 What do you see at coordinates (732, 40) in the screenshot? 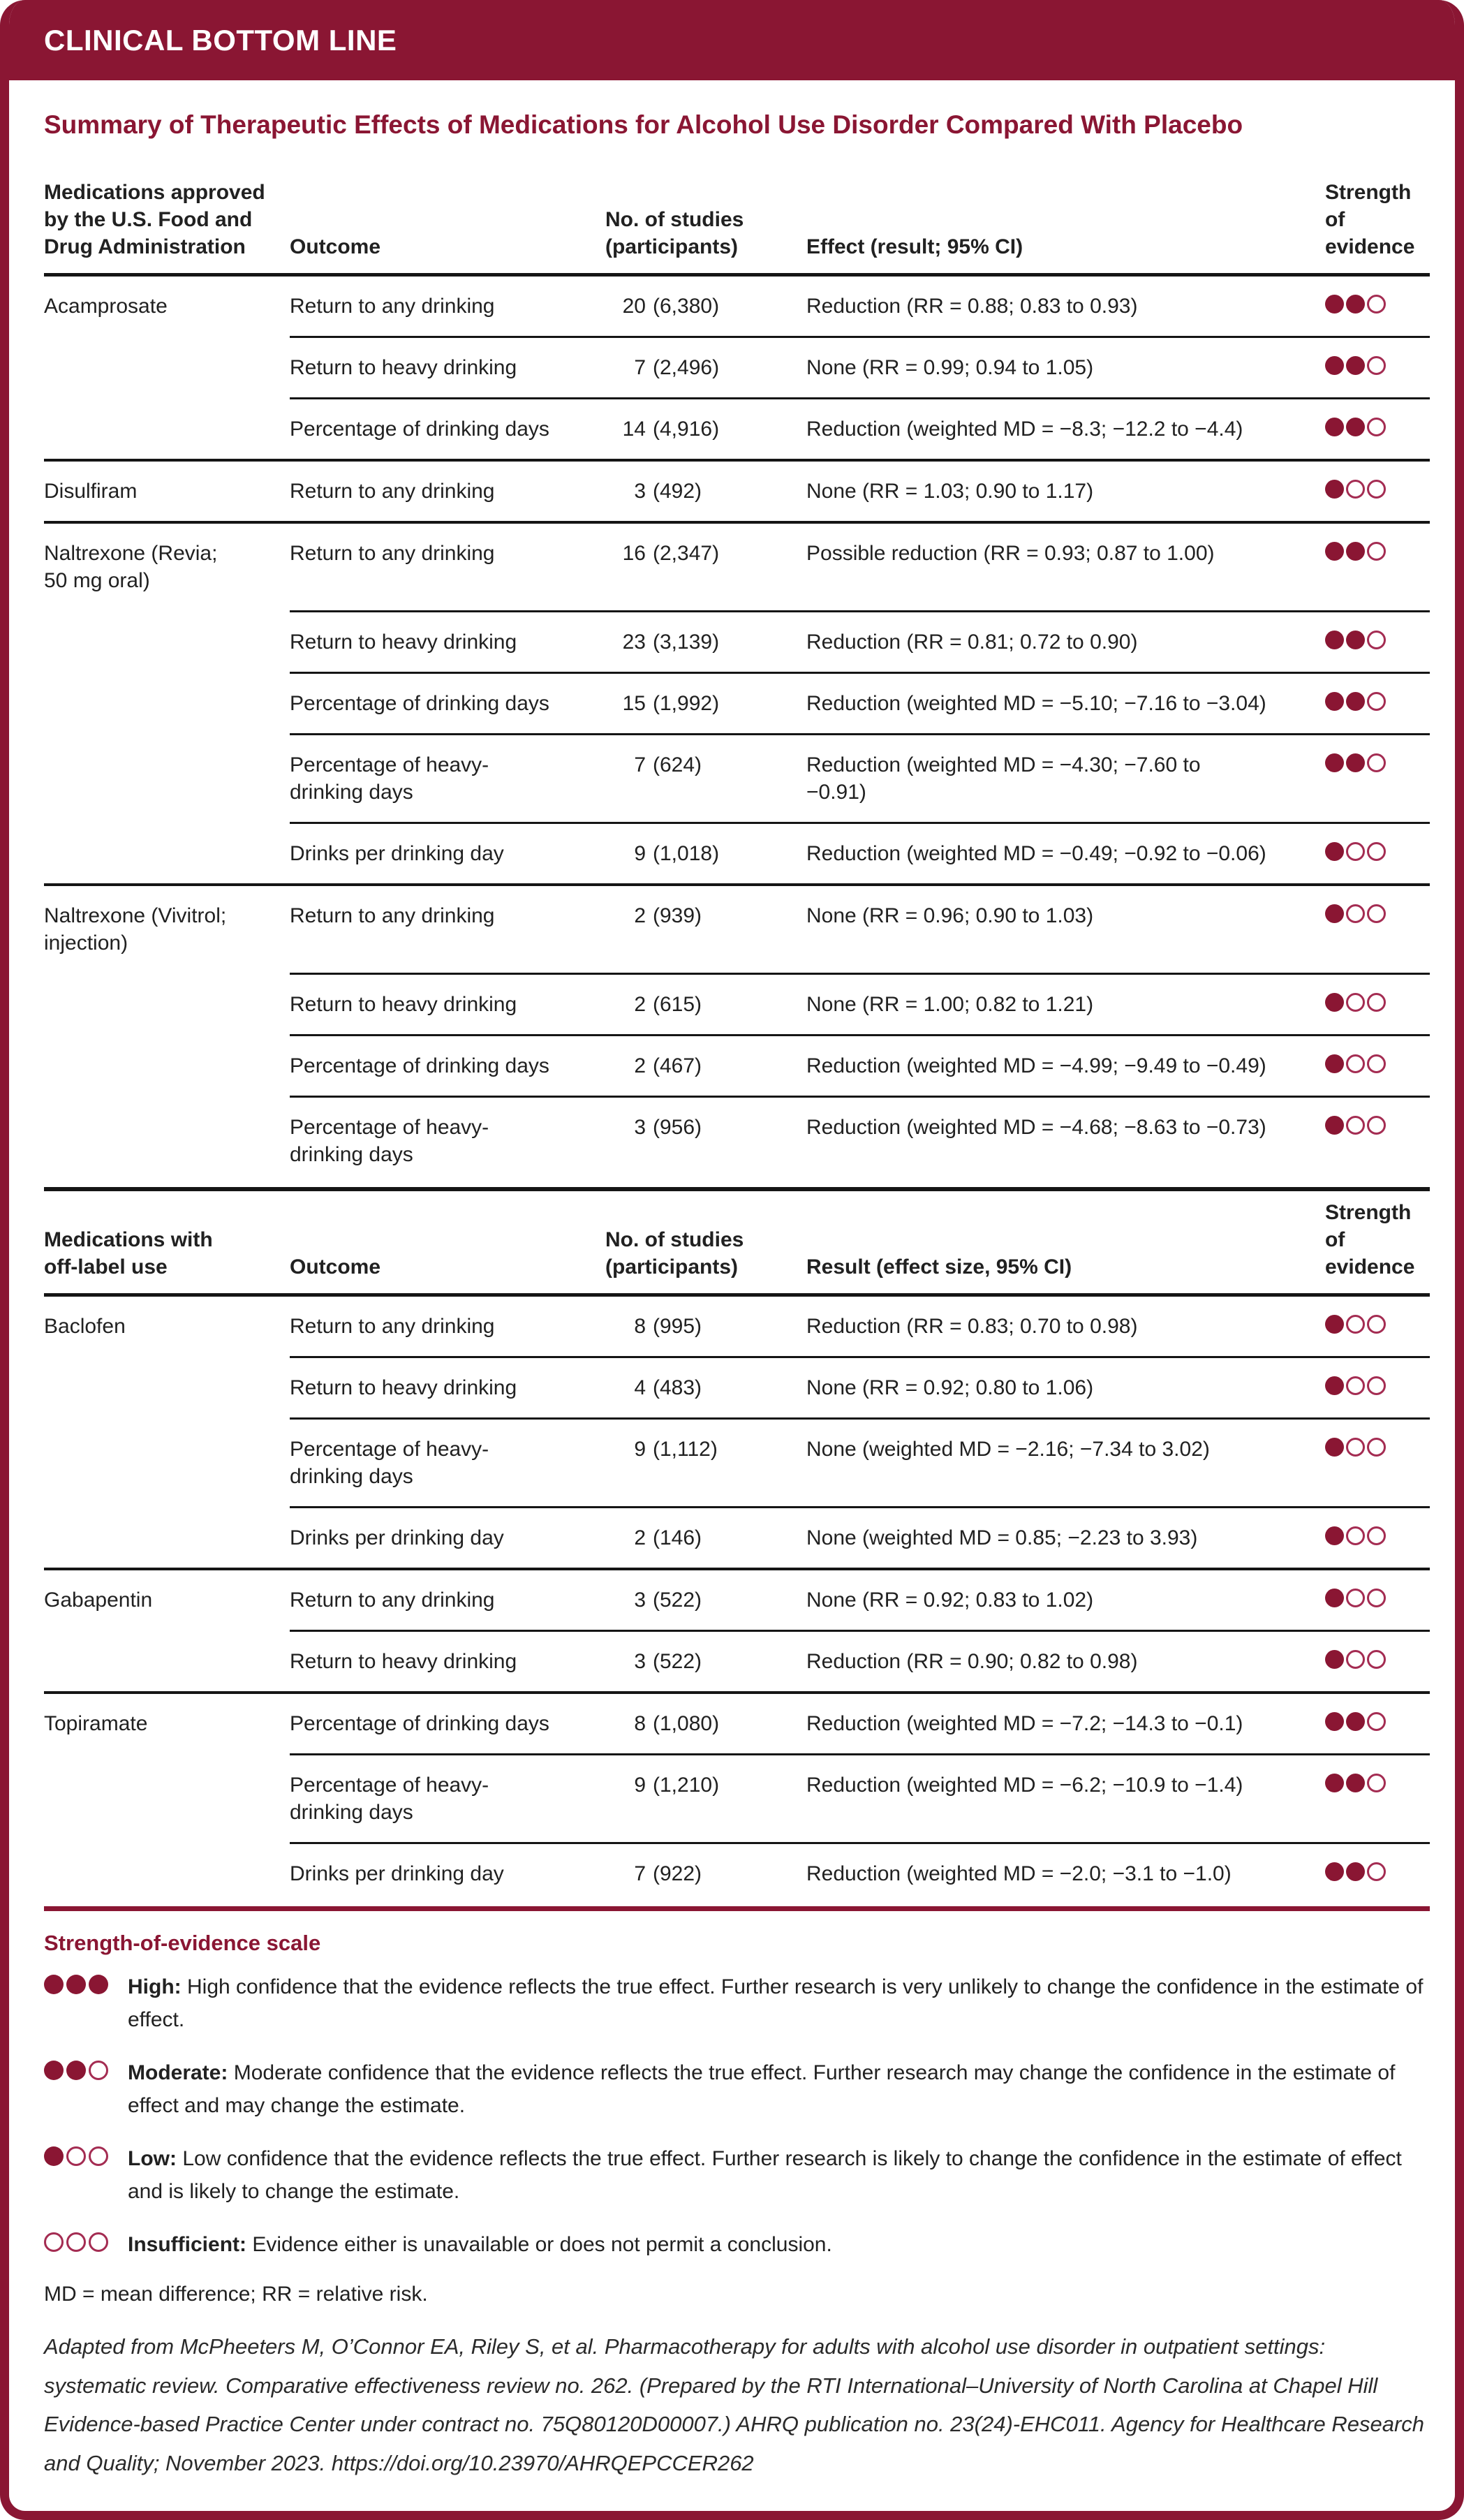
I see `header-banner: CLINICAL BOTTOM LINE` at bounding box center [732, 40].